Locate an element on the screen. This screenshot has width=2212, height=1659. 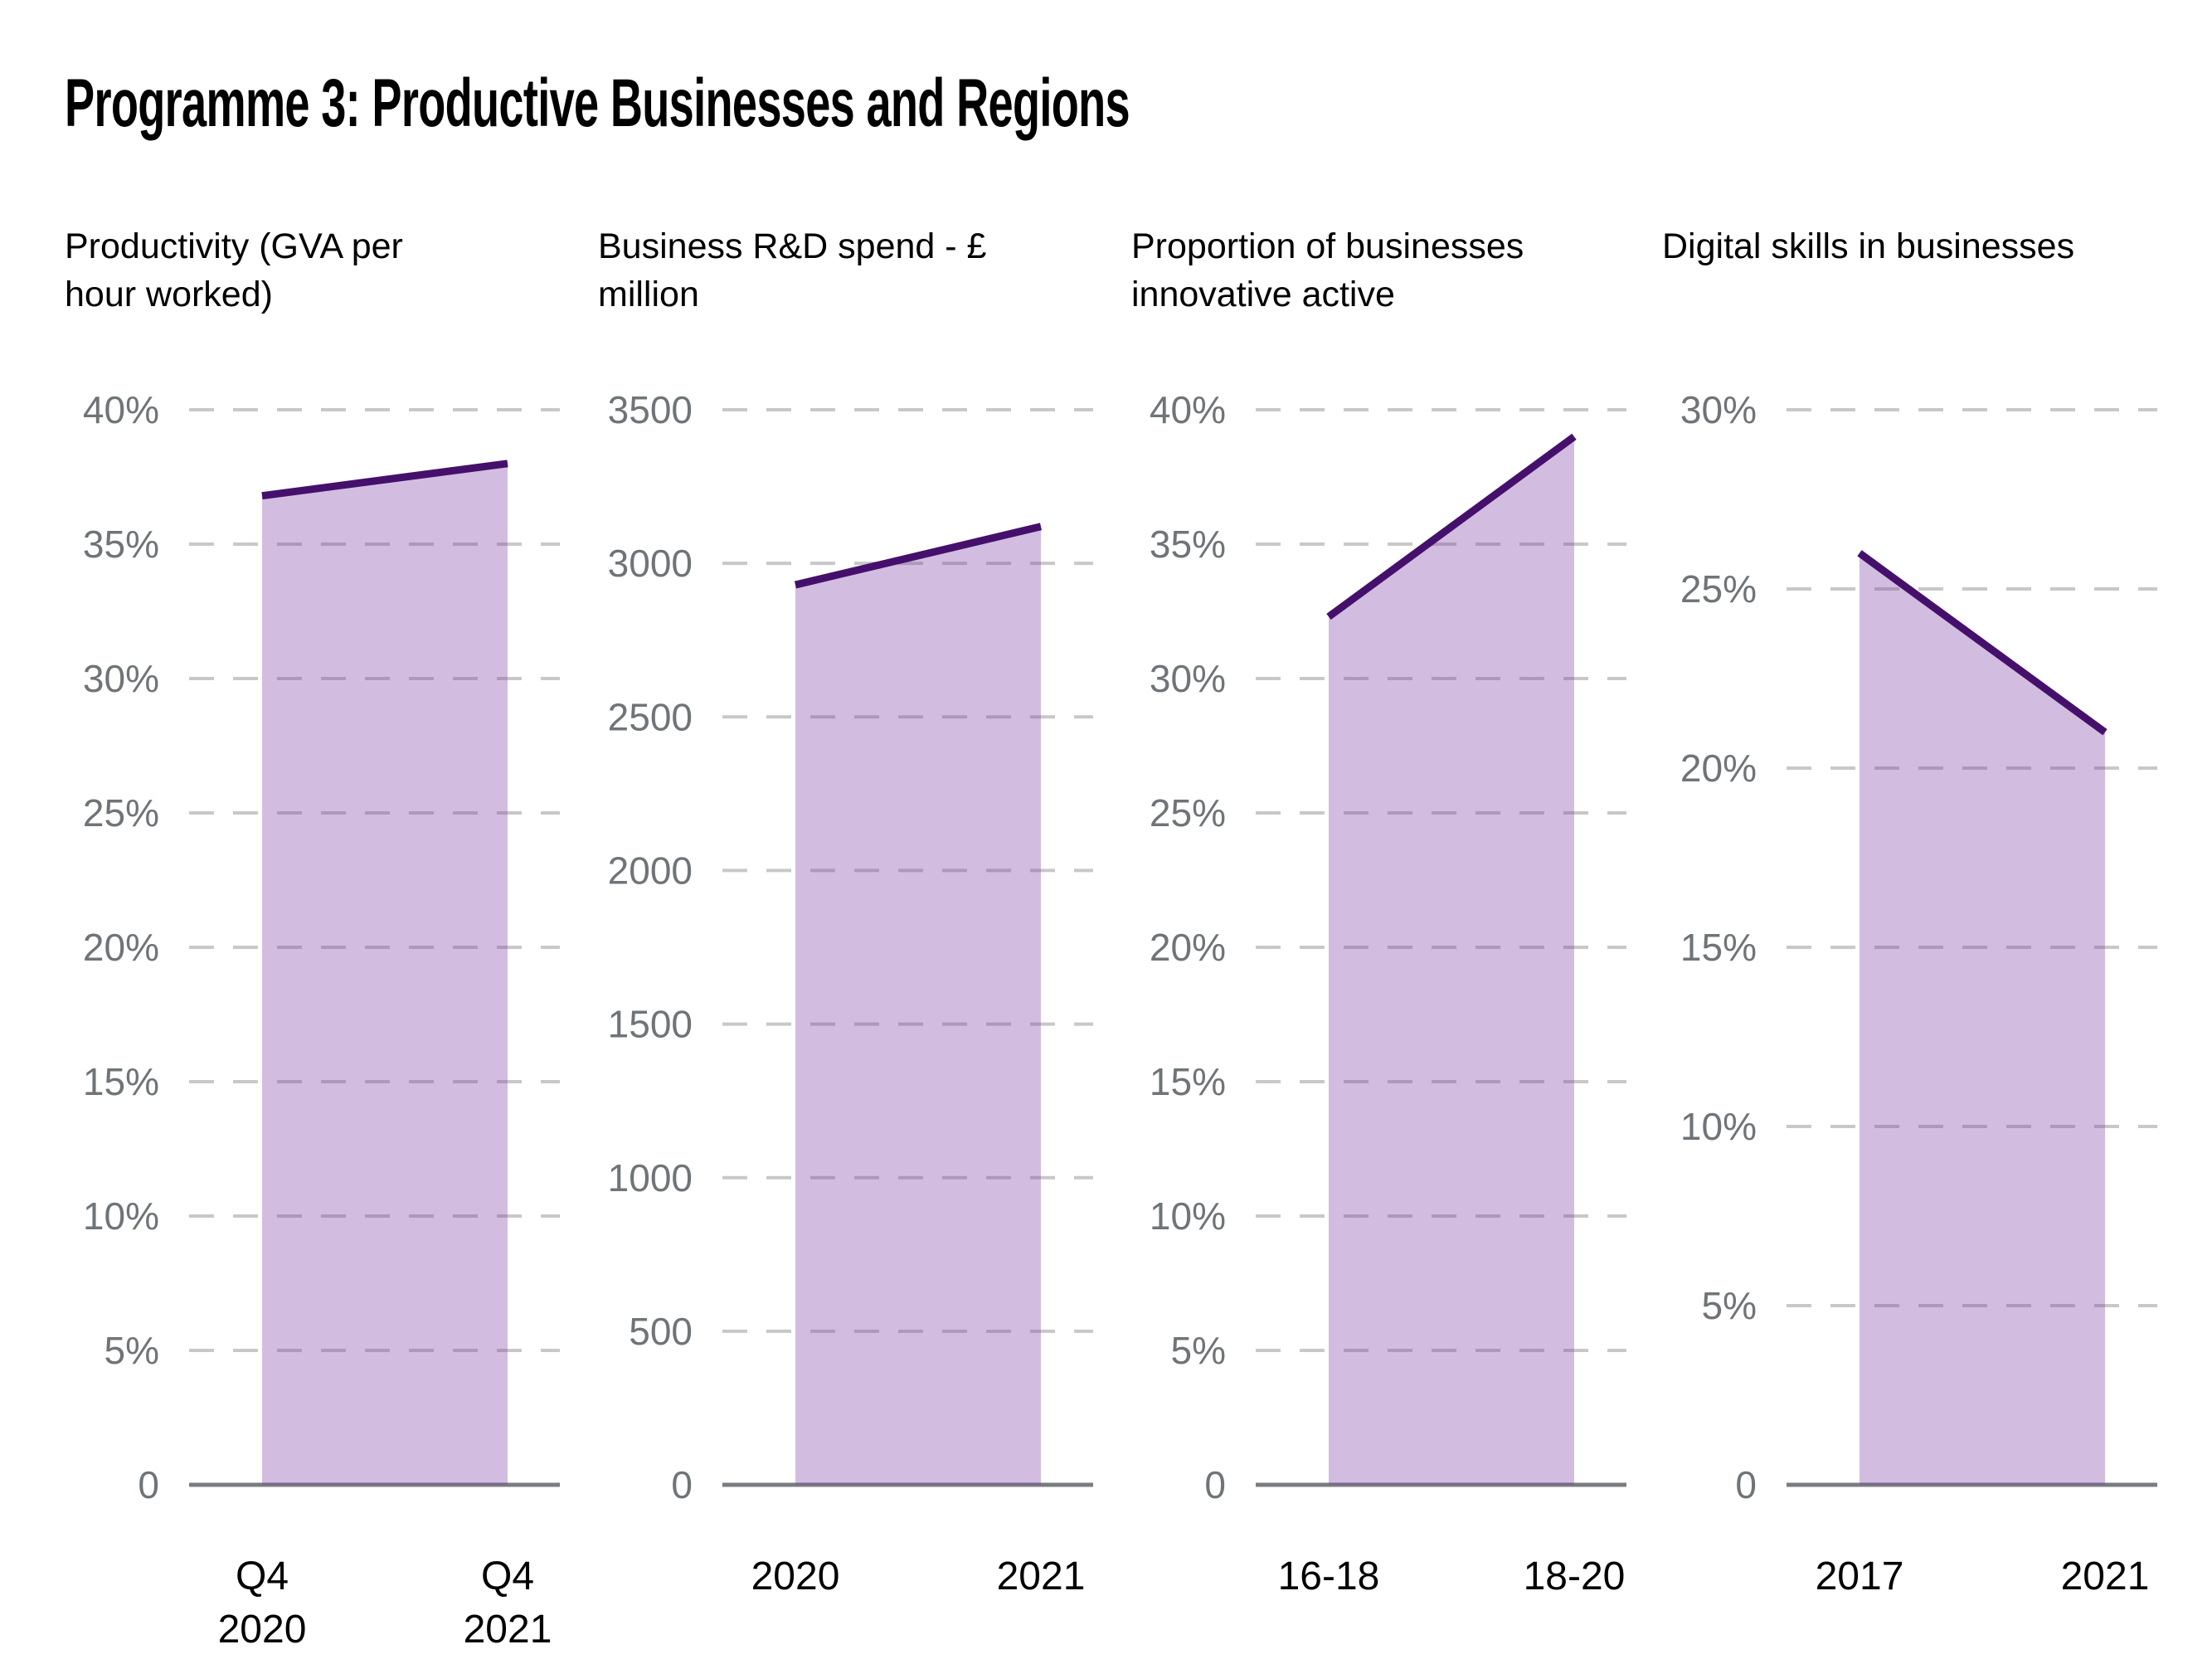
y-tick-label: 2500 is located at coordinates (650, 716).